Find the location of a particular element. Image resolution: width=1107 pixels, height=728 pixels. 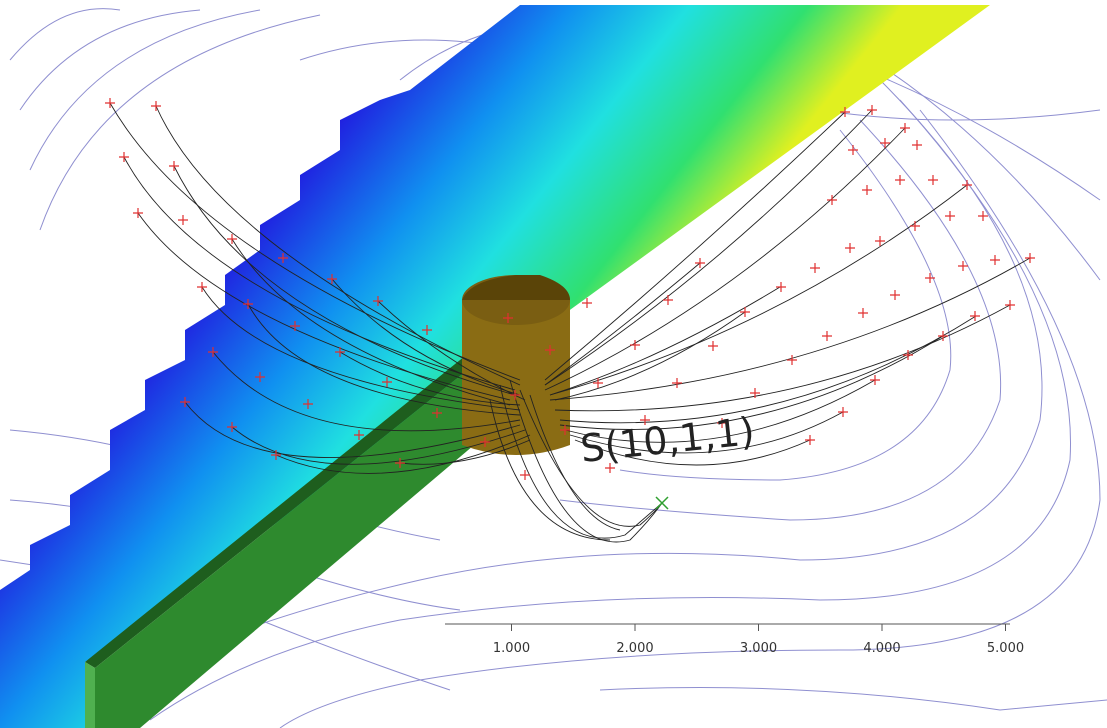

scale-tick-label: 4.000 is located at coordinates (881, 648).